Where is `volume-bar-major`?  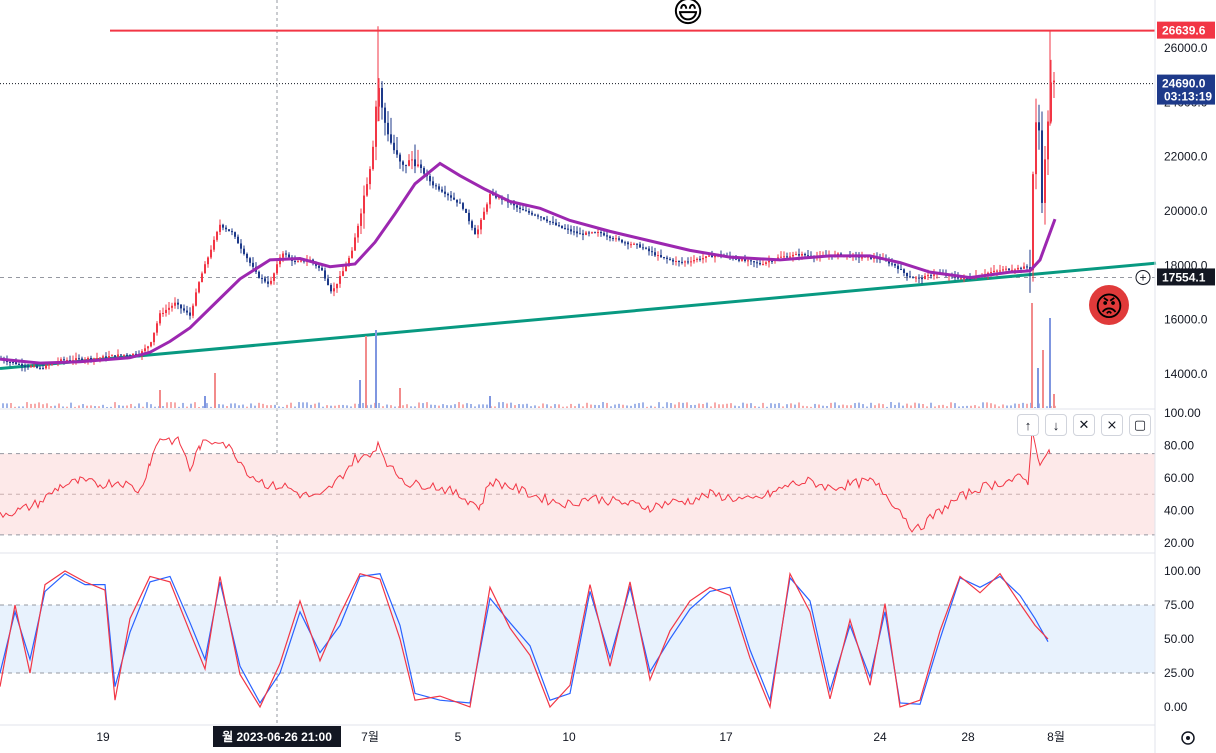
volume-bar-major is located at coordinates (205, 402).